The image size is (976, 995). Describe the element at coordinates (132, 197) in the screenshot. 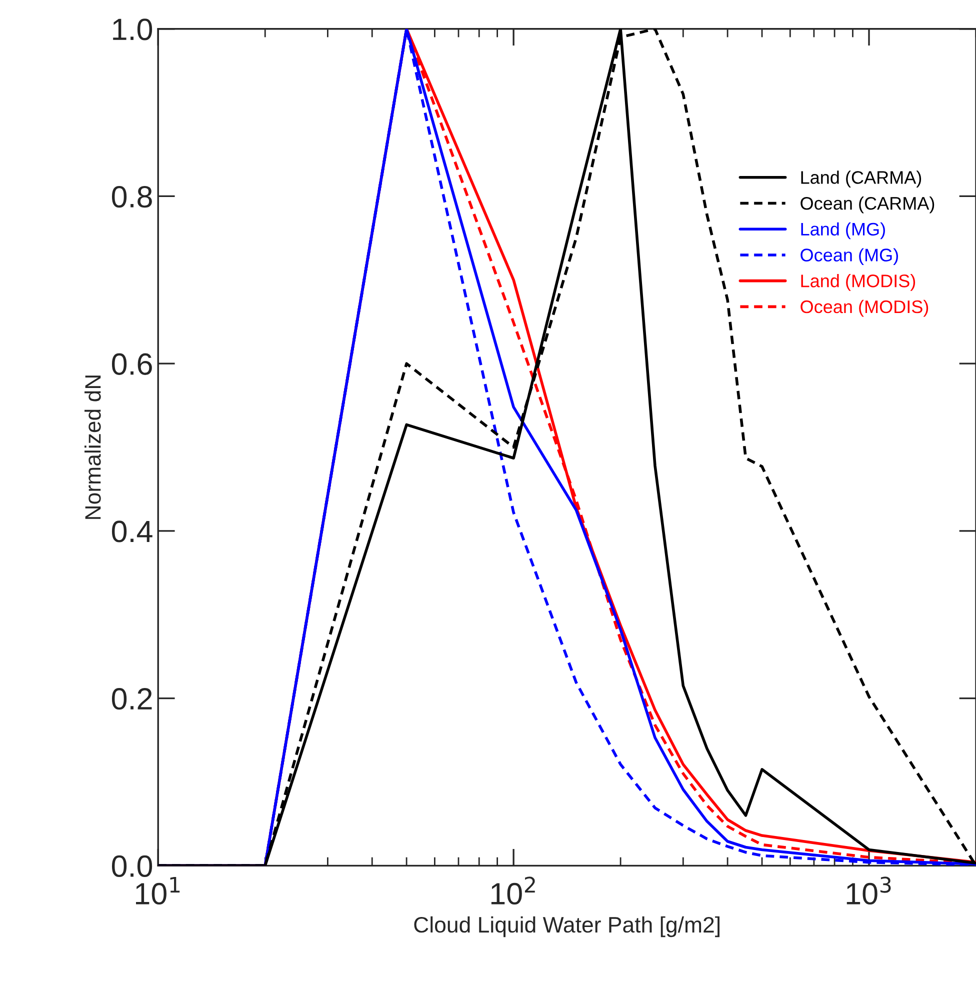

I see `y-tick-label: 0.8` at that location.